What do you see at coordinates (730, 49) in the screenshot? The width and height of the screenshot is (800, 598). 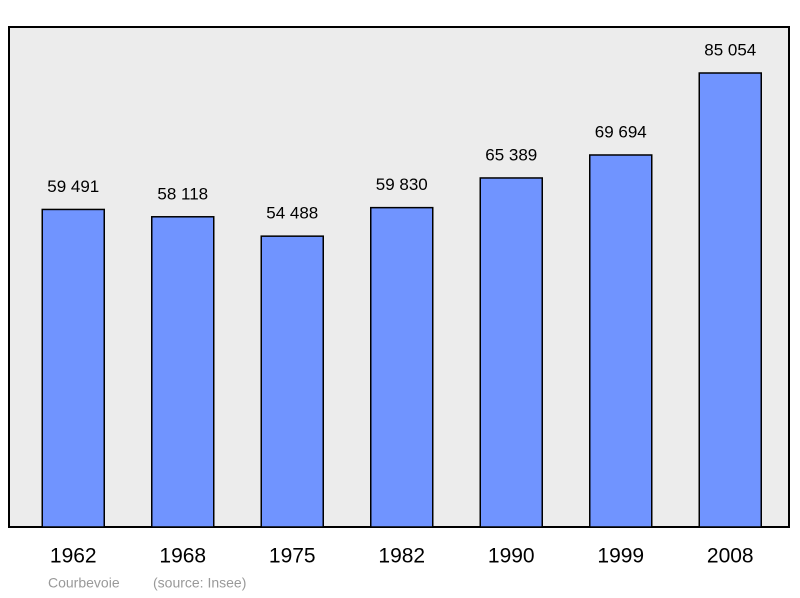 I see `value-label: 85 054` at bounding box center [730, 49].